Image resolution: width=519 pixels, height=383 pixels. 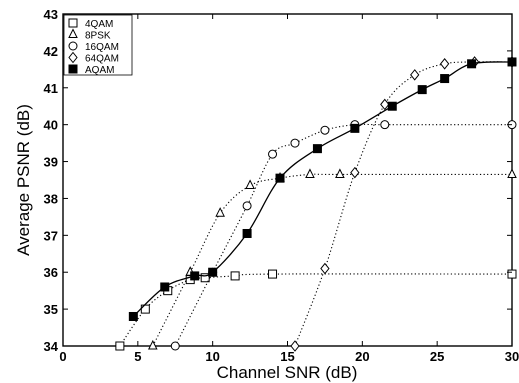 I want to click on x-tick-label: 5, so click(x=137, y=356).